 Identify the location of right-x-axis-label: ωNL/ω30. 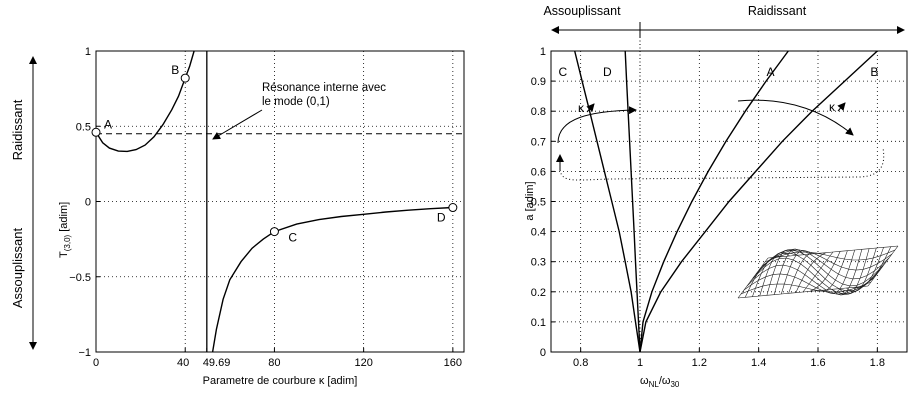
(660, 382).